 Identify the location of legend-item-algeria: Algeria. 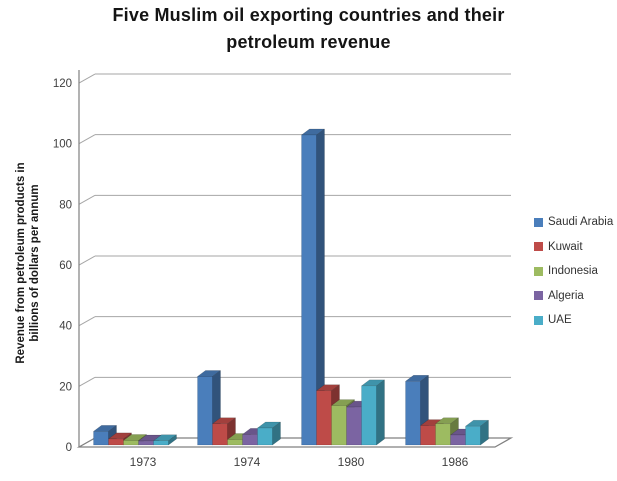
(573, 296).